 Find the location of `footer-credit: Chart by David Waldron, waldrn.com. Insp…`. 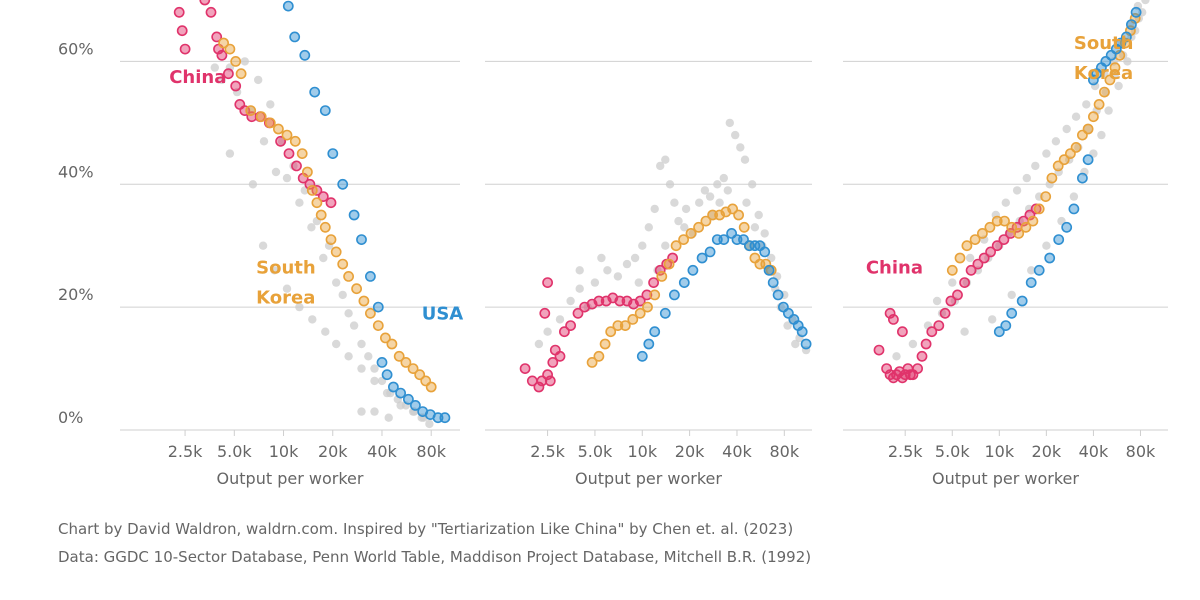

footer-credit: Chart by David Waldron, waldrn.com. Insp… is located at coordinates (426, 529).